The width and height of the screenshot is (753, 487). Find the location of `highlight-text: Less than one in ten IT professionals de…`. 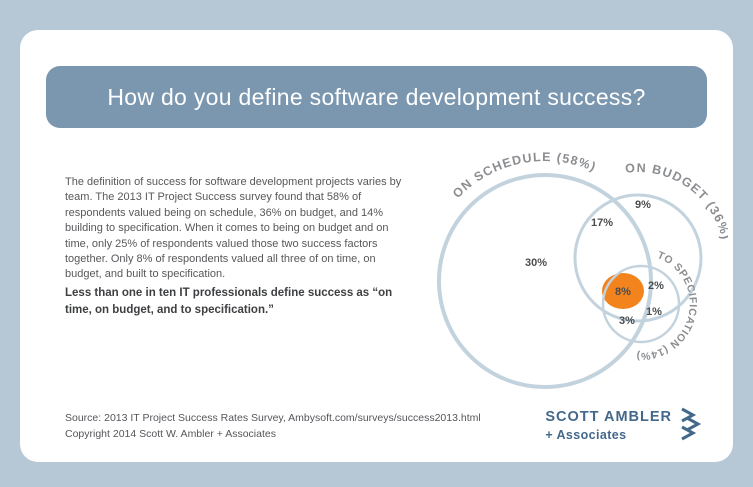

highlight-text: Less than one in ten IT professionals de… is located at coordinates (229, 301).